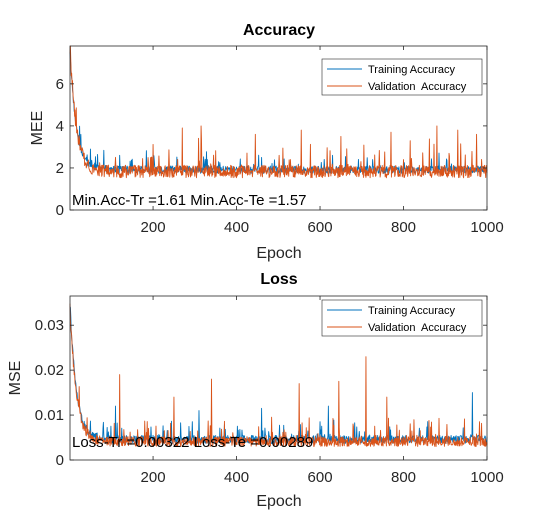  I want to click on y-tick-label: 4, so click(60, 126).